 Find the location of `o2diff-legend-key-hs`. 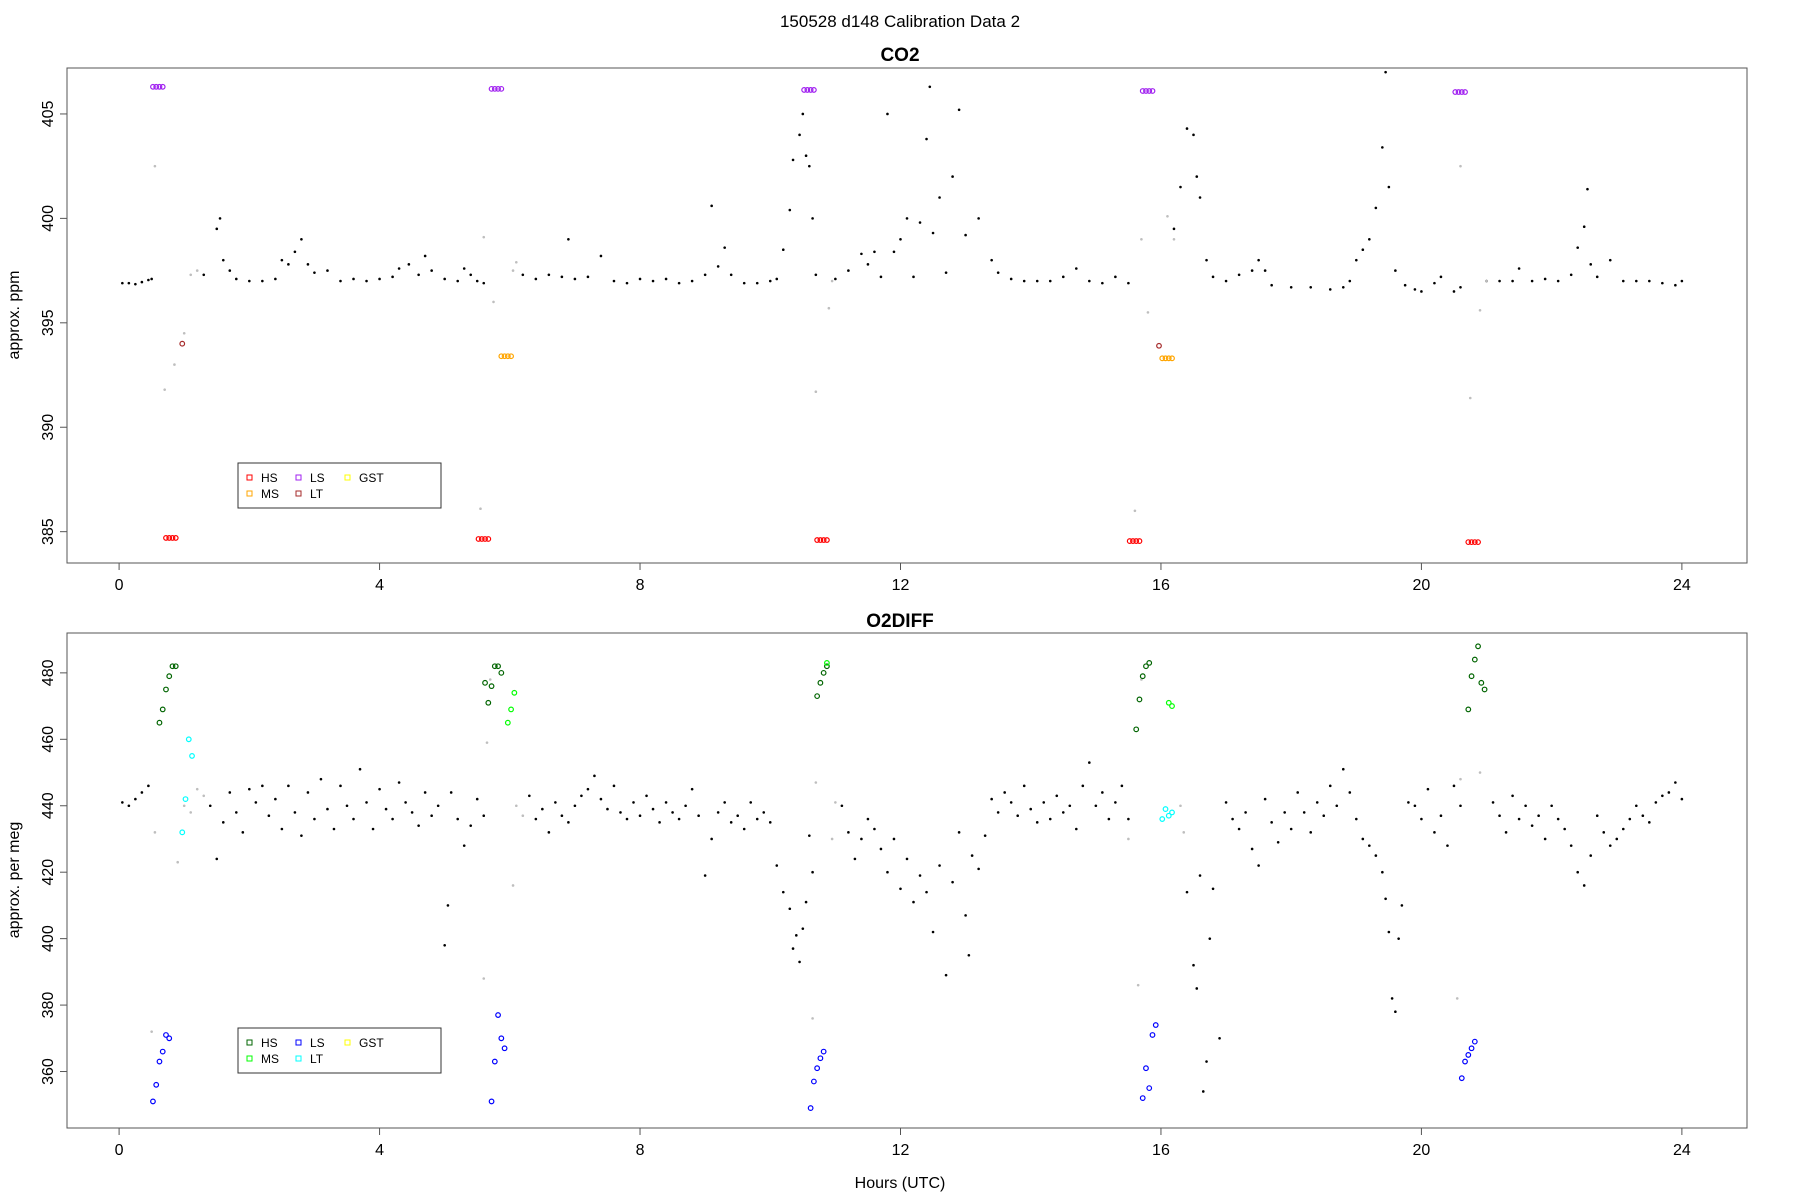

o2diff-legend-key-hs is located at coordinates (249, 1042).